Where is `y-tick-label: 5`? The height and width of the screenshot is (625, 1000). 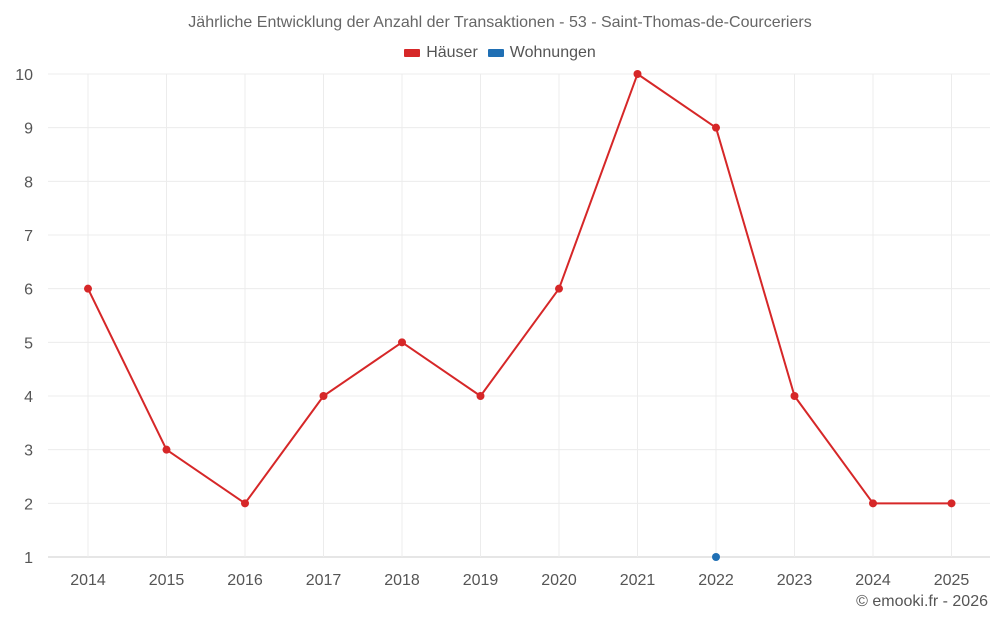
y-tick-label: 5 is located at coordinates (28, 343).